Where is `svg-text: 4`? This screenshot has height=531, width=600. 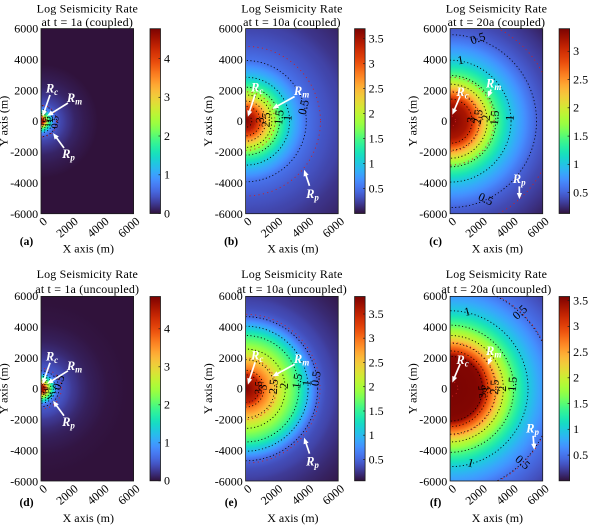
svg-text: 4 is located at coordinates (167, 58).